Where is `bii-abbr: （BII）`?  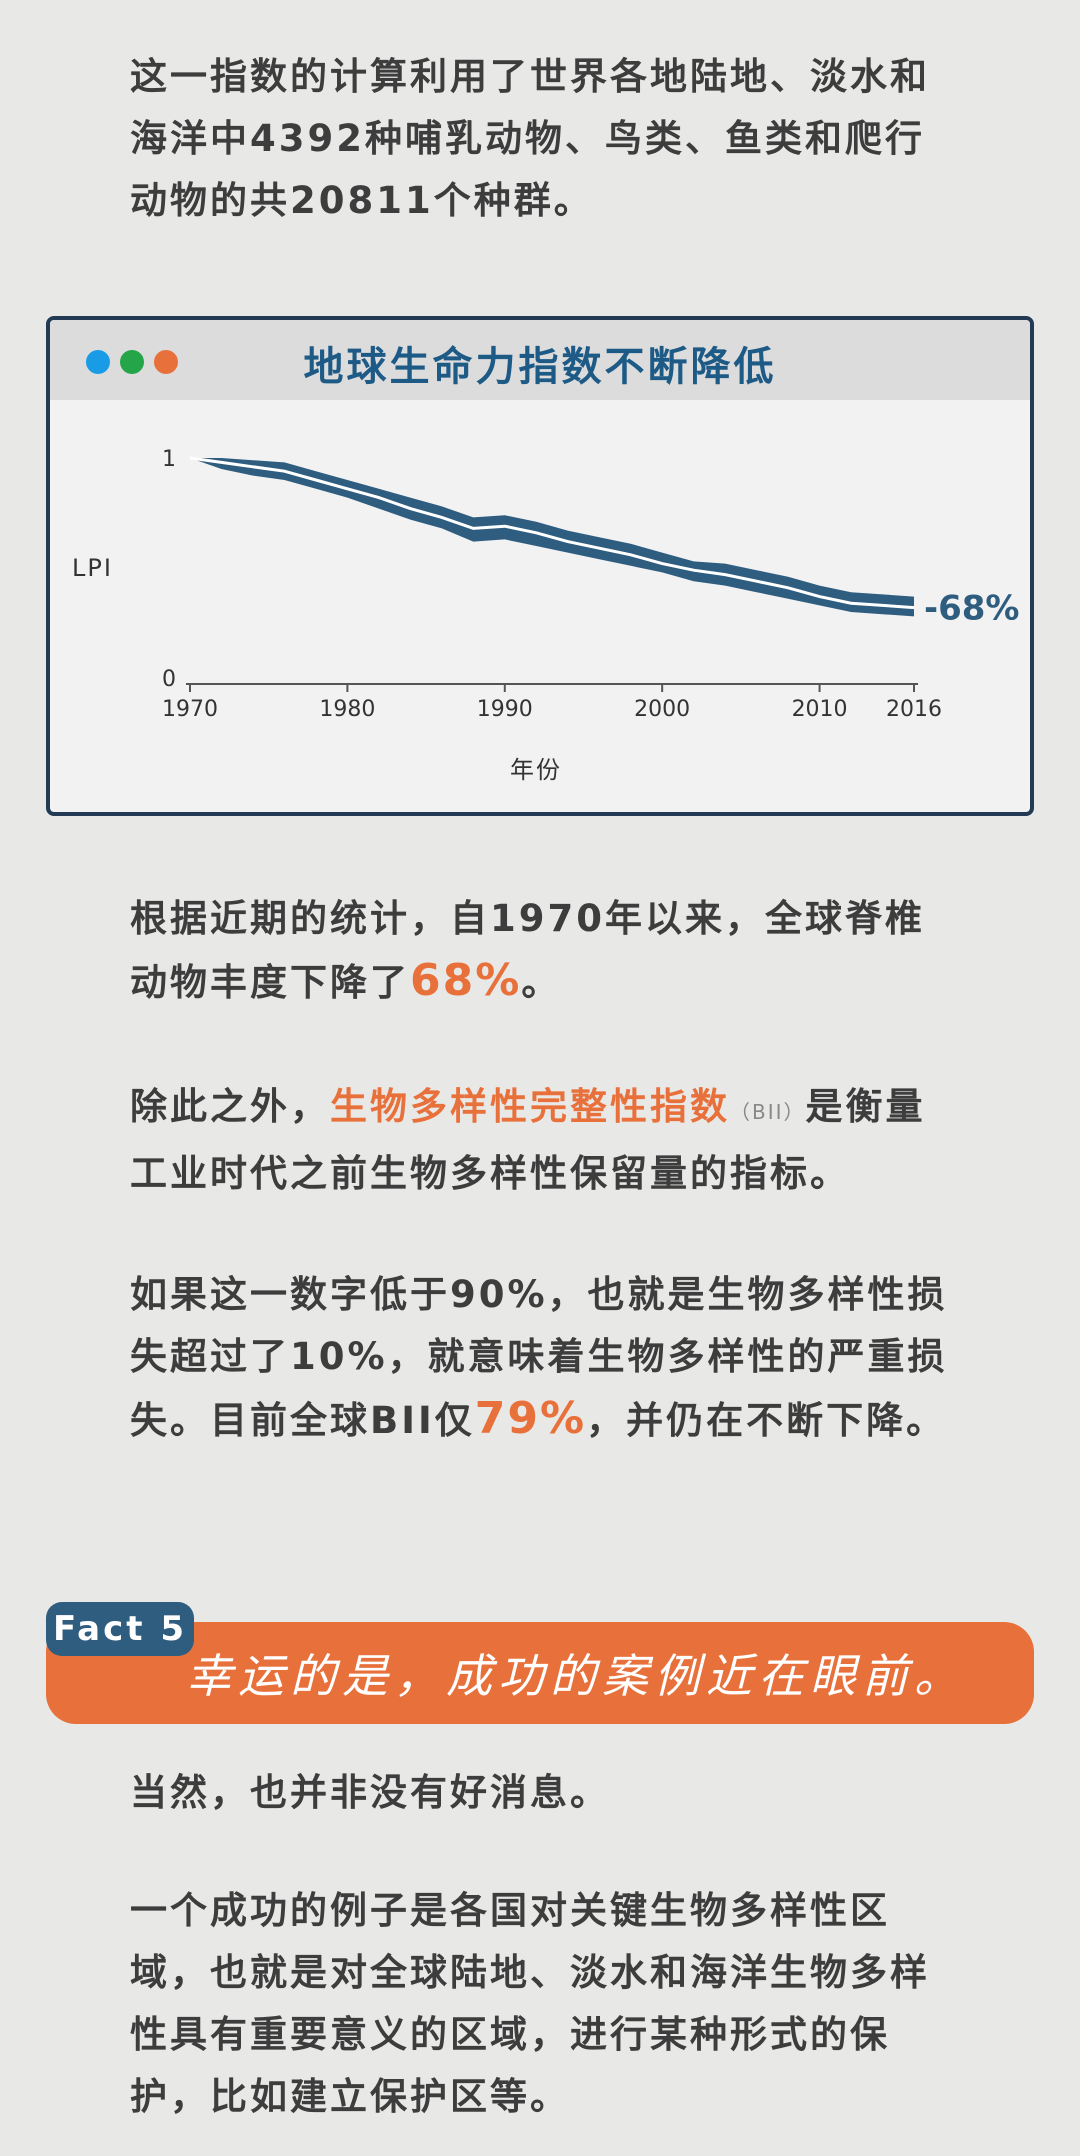
bii-abbr: （BII） is located at coordinates (768, 1112).